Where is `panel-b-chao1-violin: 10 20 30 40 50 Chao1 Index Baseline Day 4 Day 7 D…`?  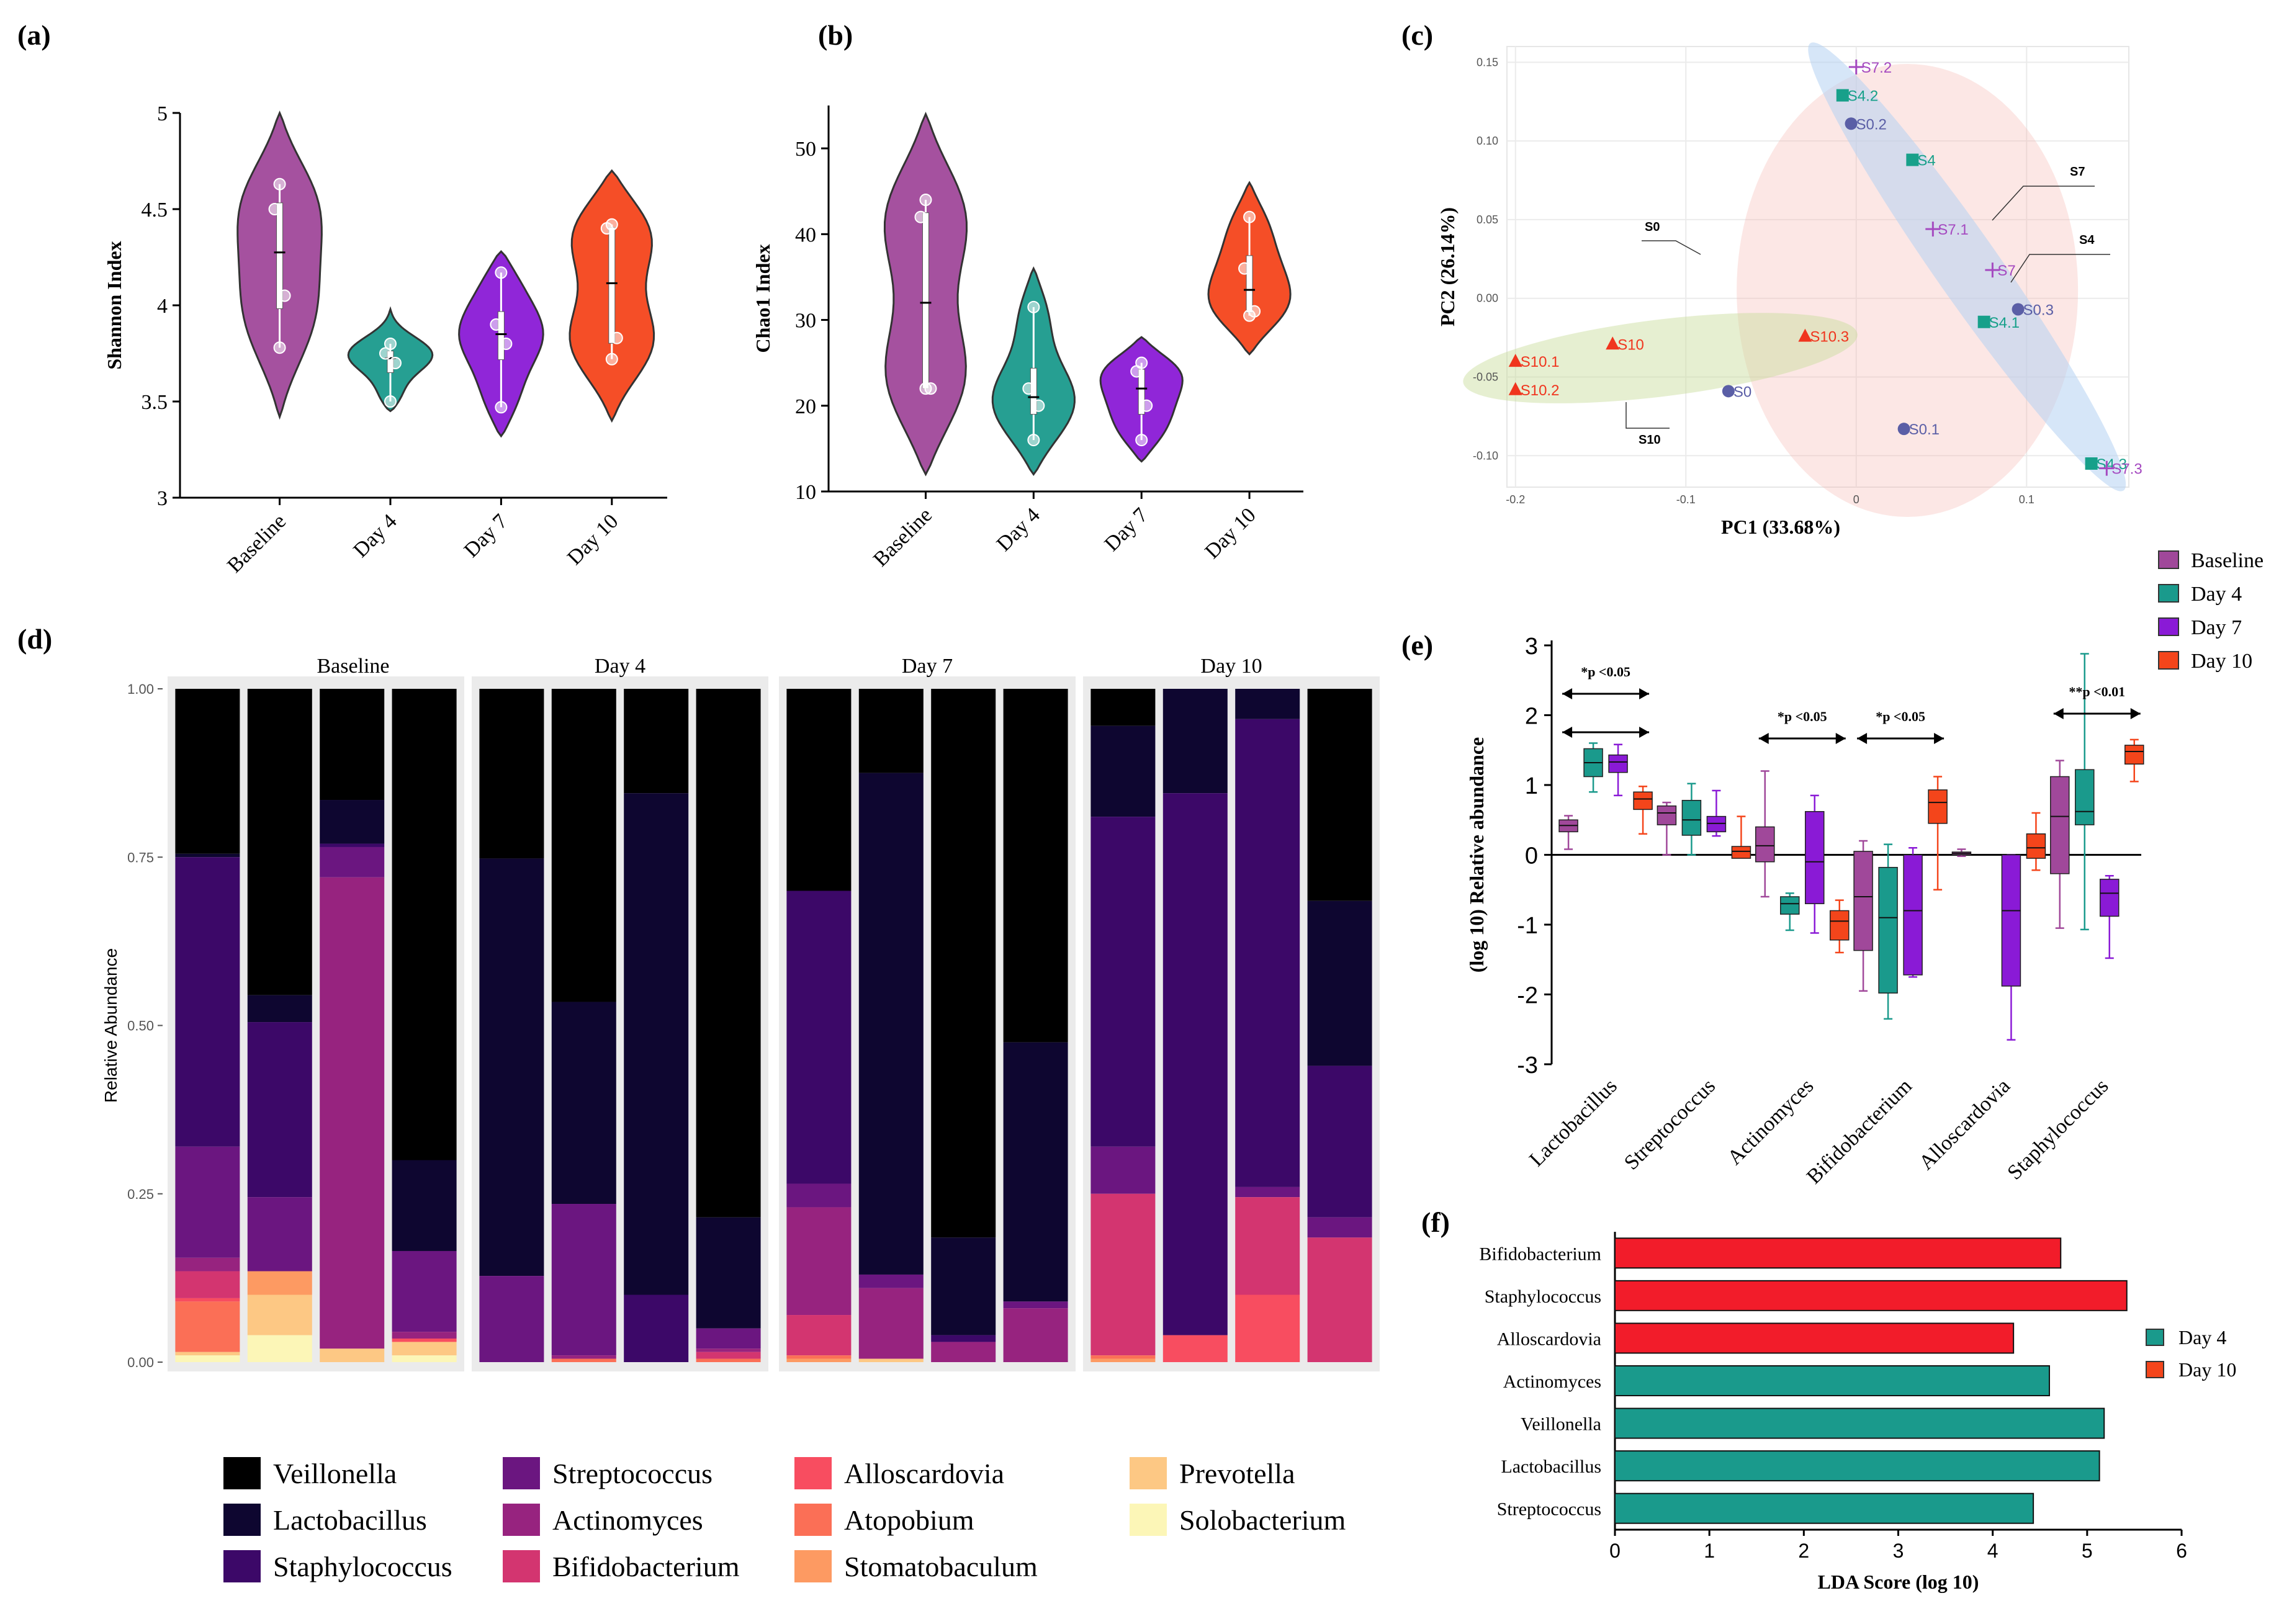
panel-b-chao1-violin: 10 20 30 40 50 Chao1 Index Baseline Day 4 Day 7 D… is located at coordinates (1027, 338).